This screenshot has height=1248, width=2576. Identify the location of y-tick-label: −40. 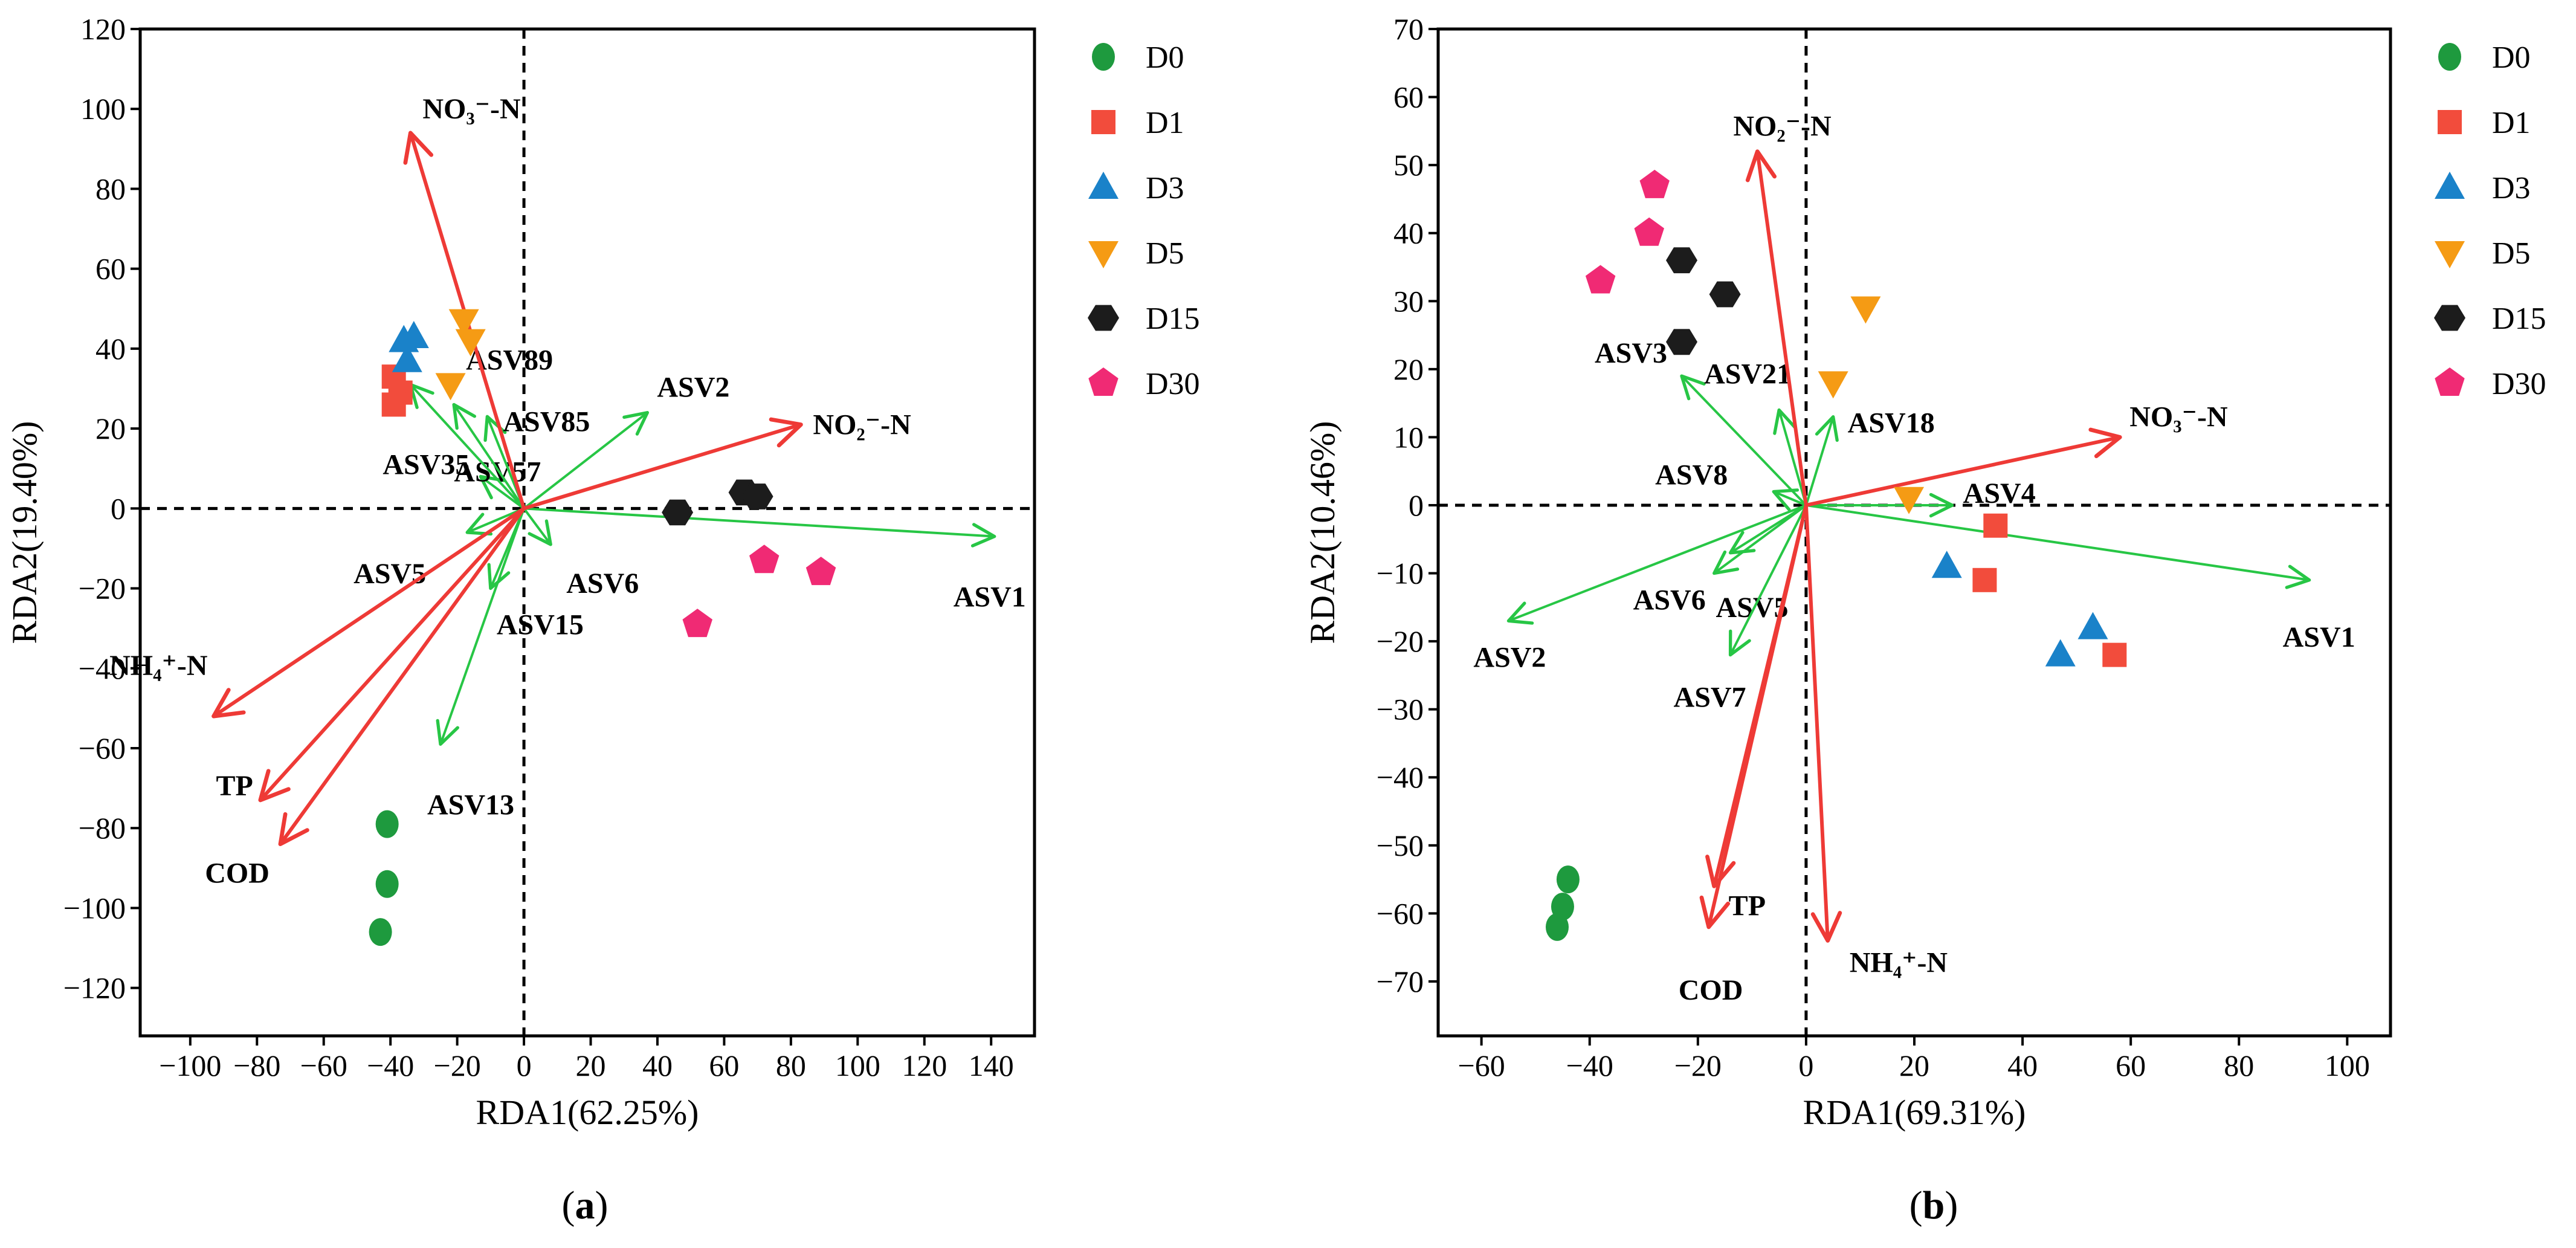
(1401, 777).